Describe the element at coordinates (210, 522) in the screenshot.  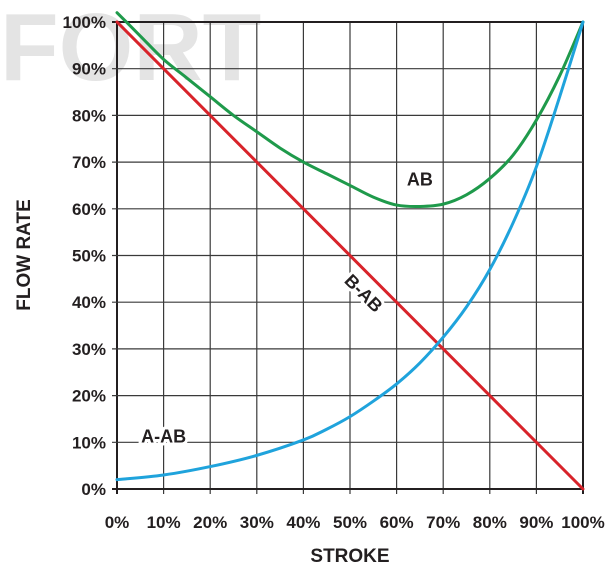
I see `x-tick-label: 20%` at that location.